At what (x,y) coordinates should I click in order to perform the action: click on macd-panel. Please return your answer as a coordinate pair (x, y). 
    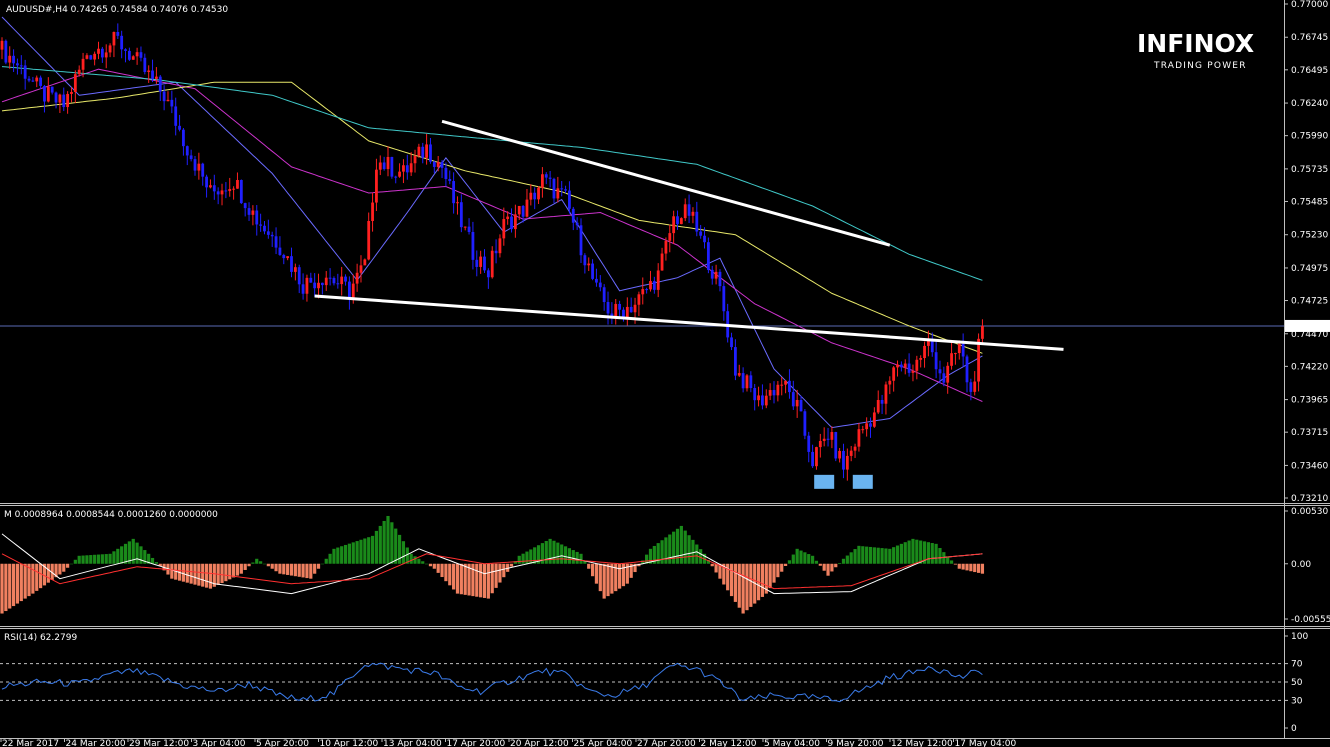
    Looking at the image, I should click on (492, 564).